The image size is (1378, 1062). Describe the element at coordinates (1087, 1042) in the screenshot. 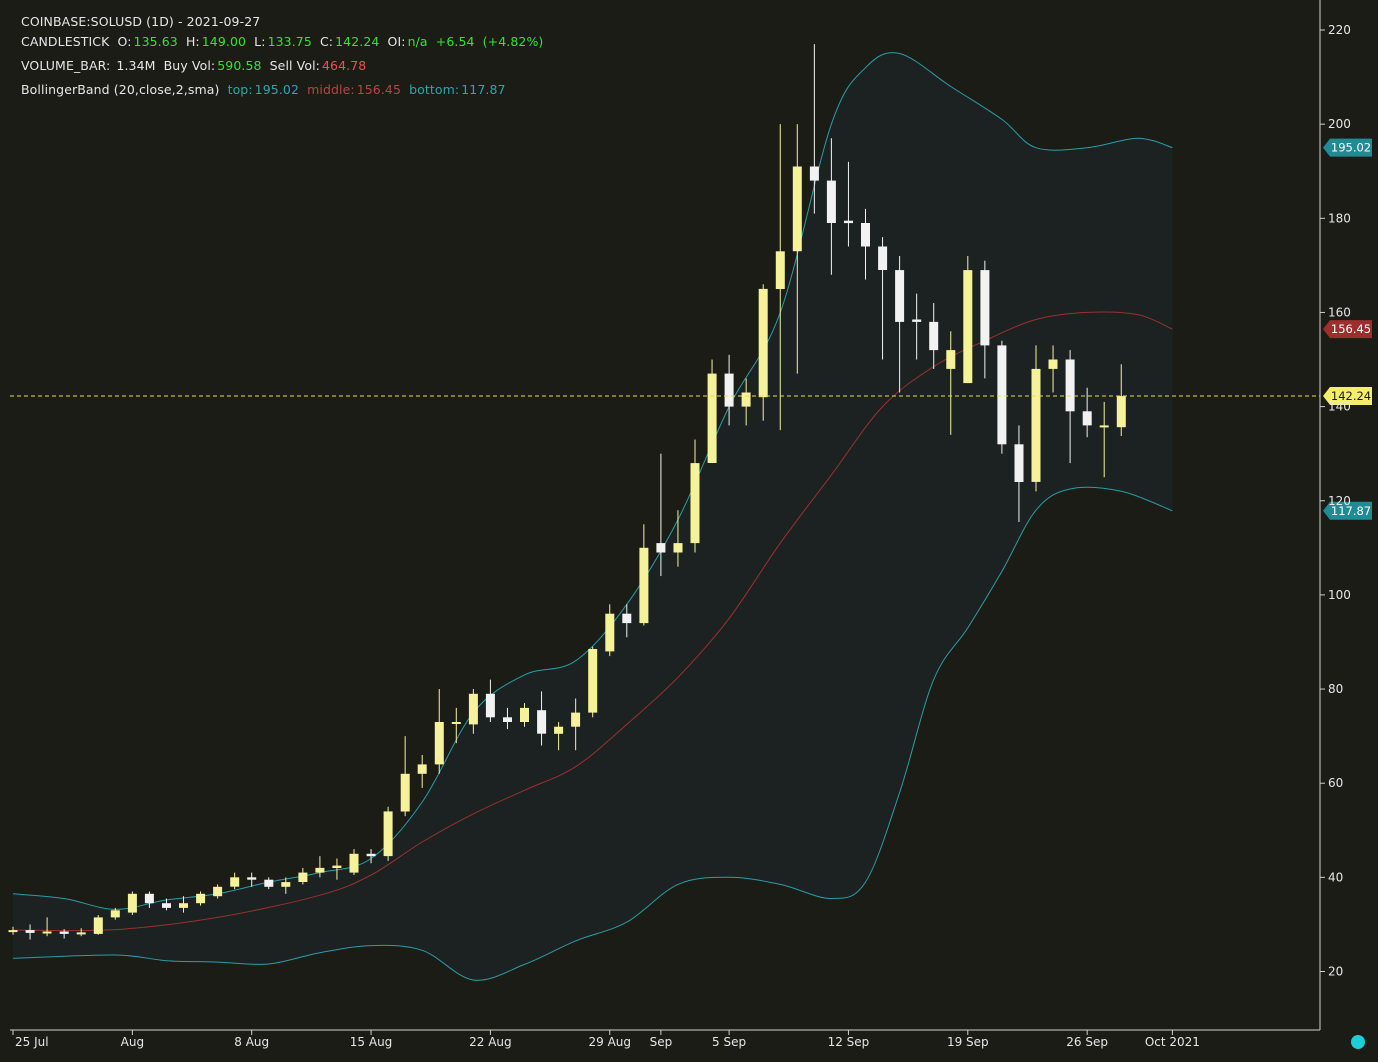

I see `x-tick-label: 26 Sep` at that location.